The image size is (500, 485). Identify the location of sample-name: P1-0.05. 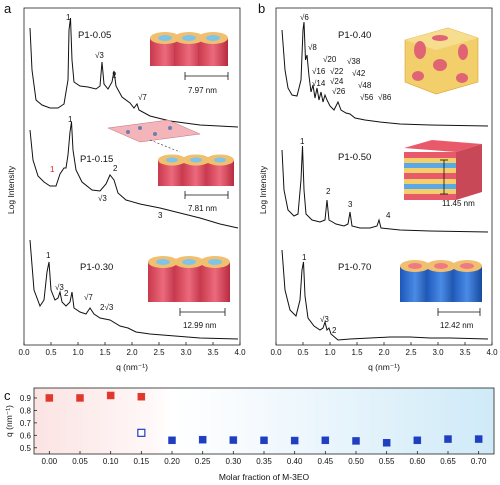
(94, 35).